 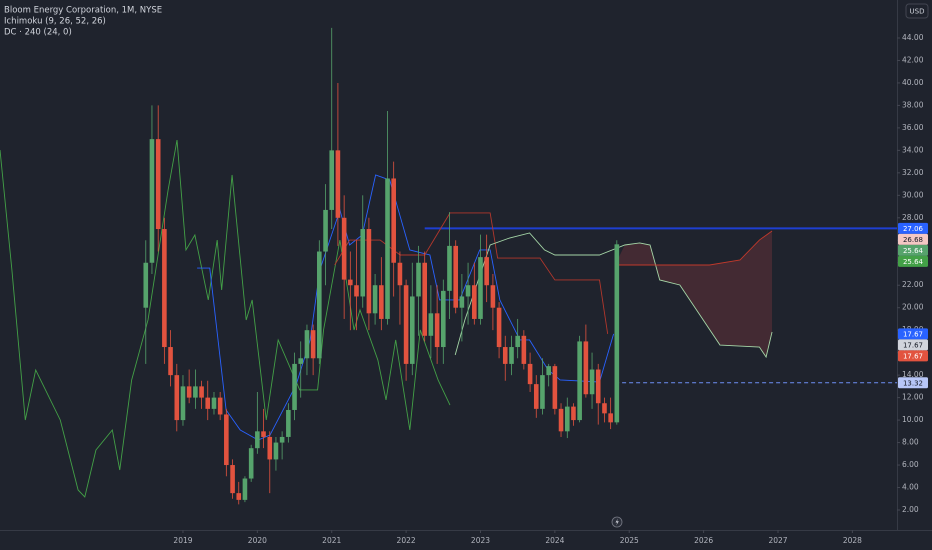 I want to click on y-tick-label: 38.00, so click(x=913, y=104).